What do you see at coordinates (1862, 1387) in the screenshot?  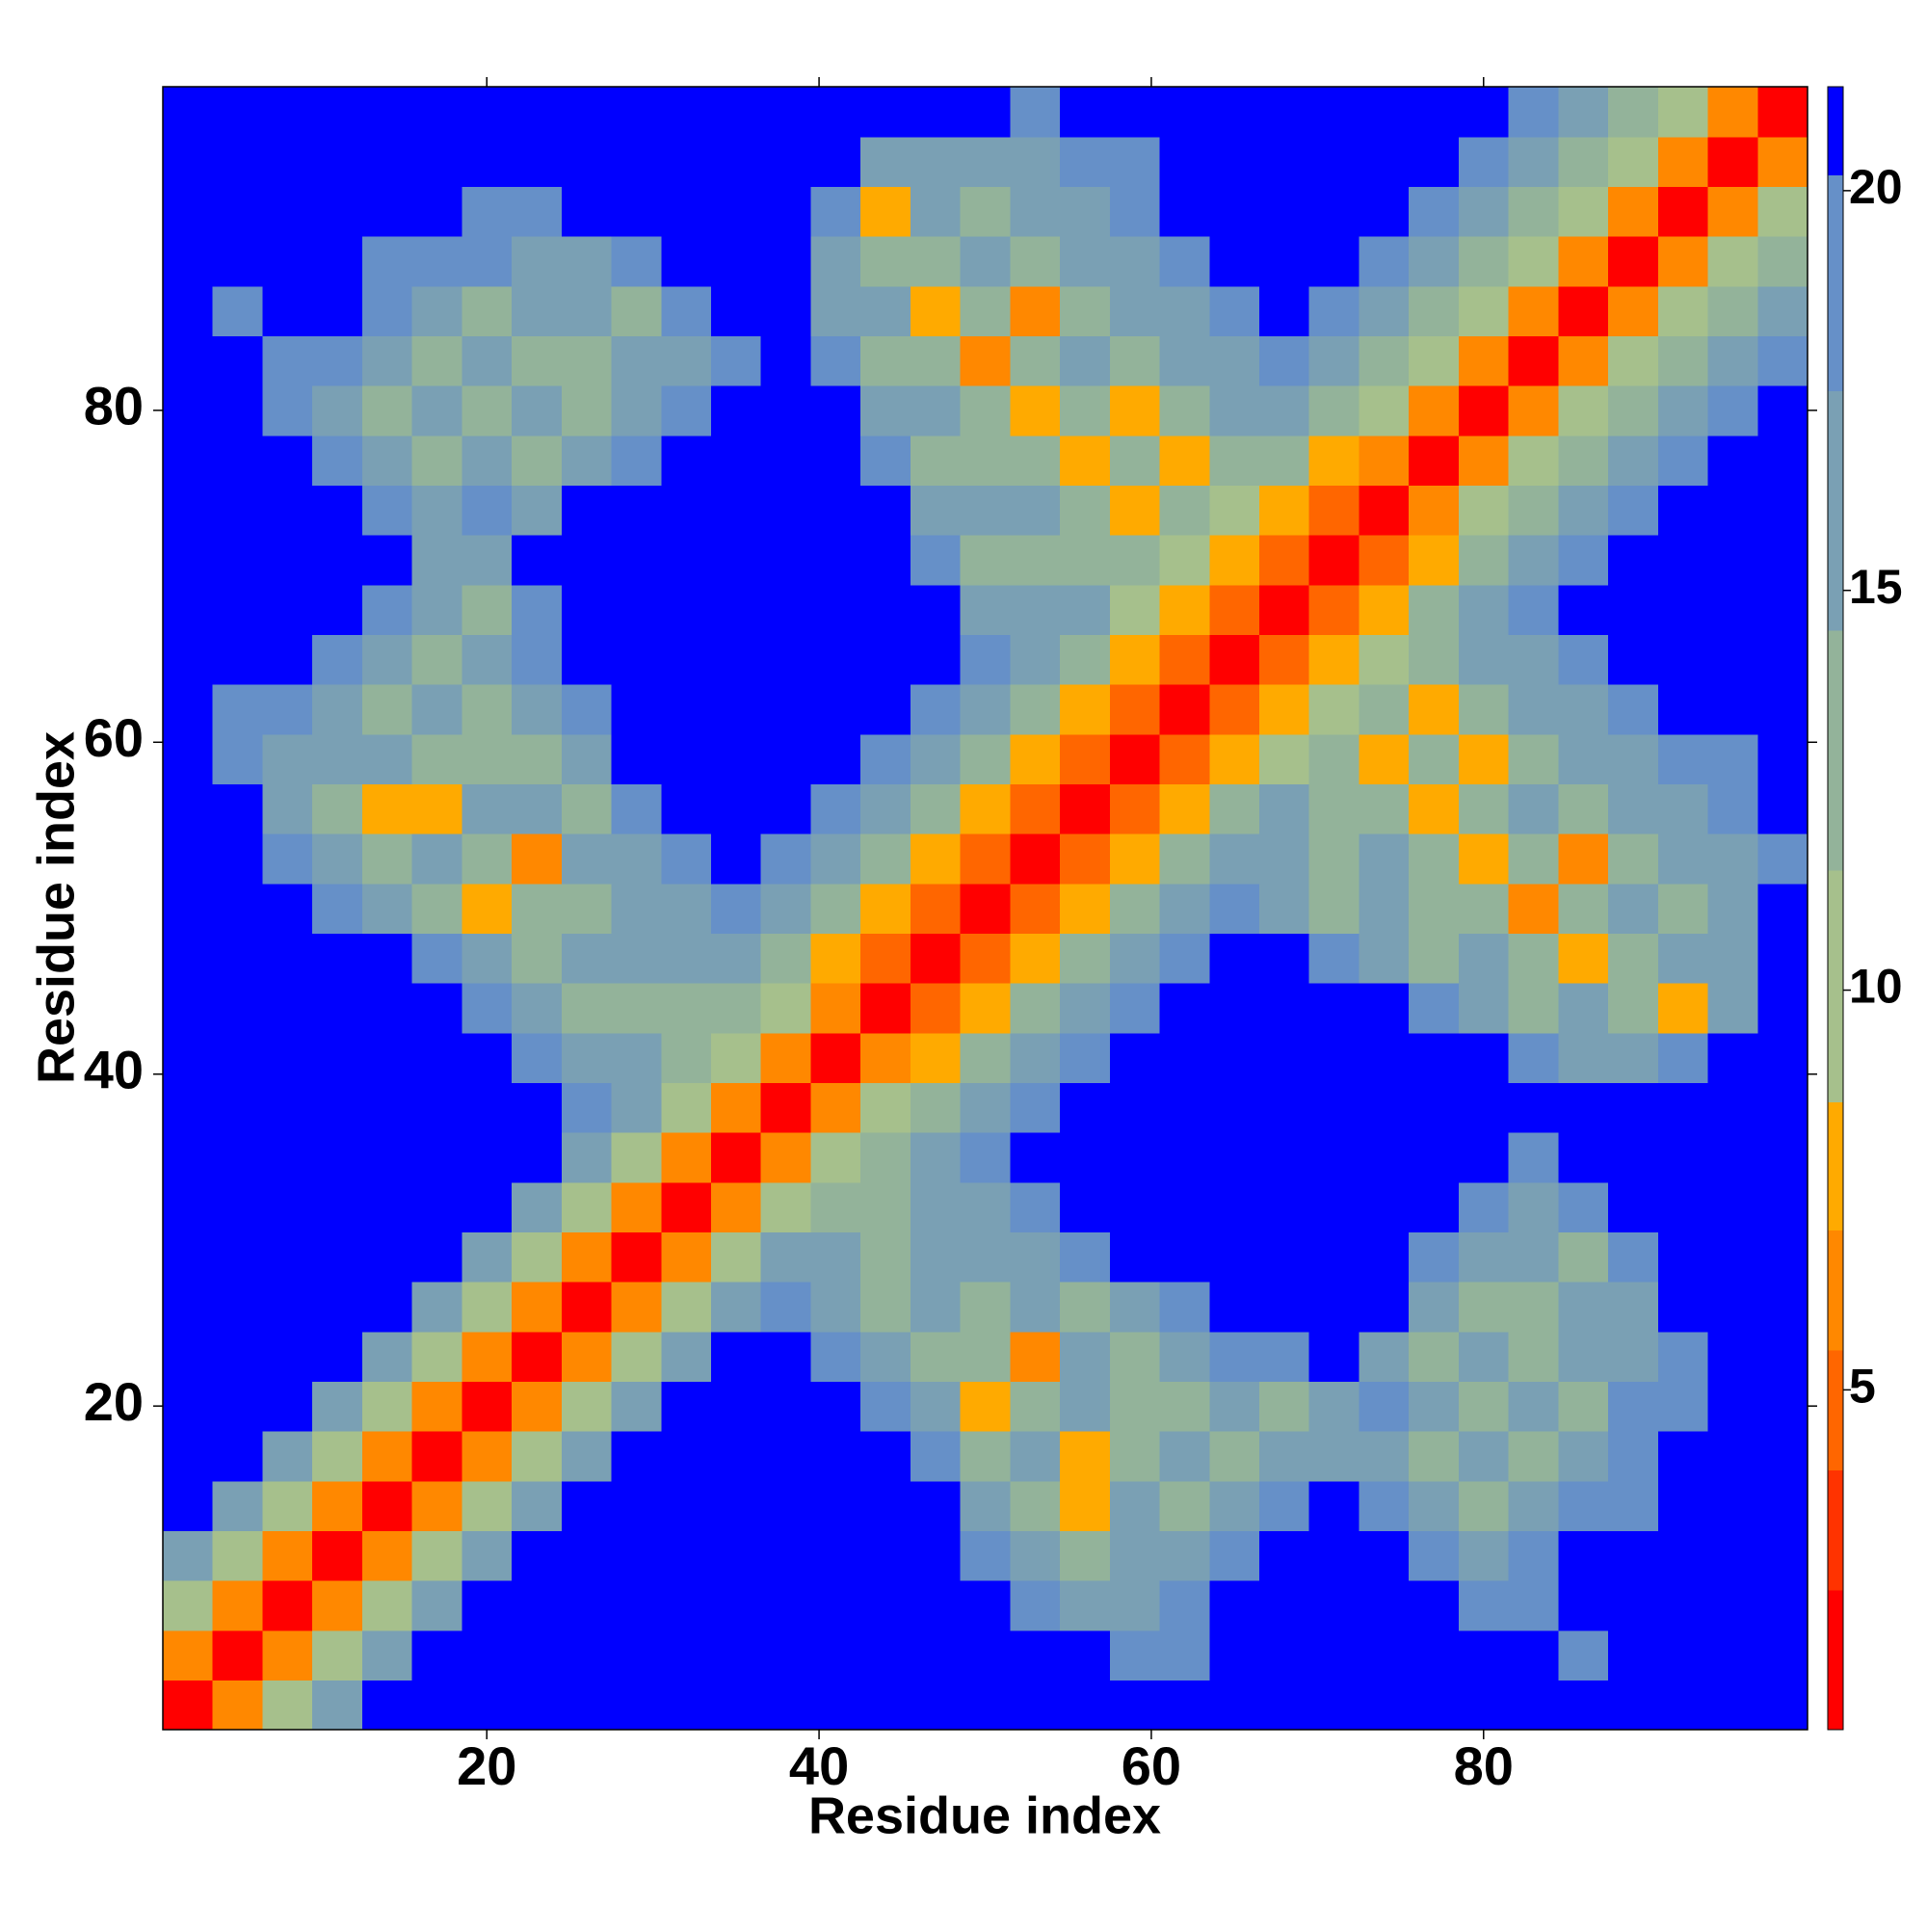 I see `colorbar-tick-label: 5` at bounding box center [1862, 1387].